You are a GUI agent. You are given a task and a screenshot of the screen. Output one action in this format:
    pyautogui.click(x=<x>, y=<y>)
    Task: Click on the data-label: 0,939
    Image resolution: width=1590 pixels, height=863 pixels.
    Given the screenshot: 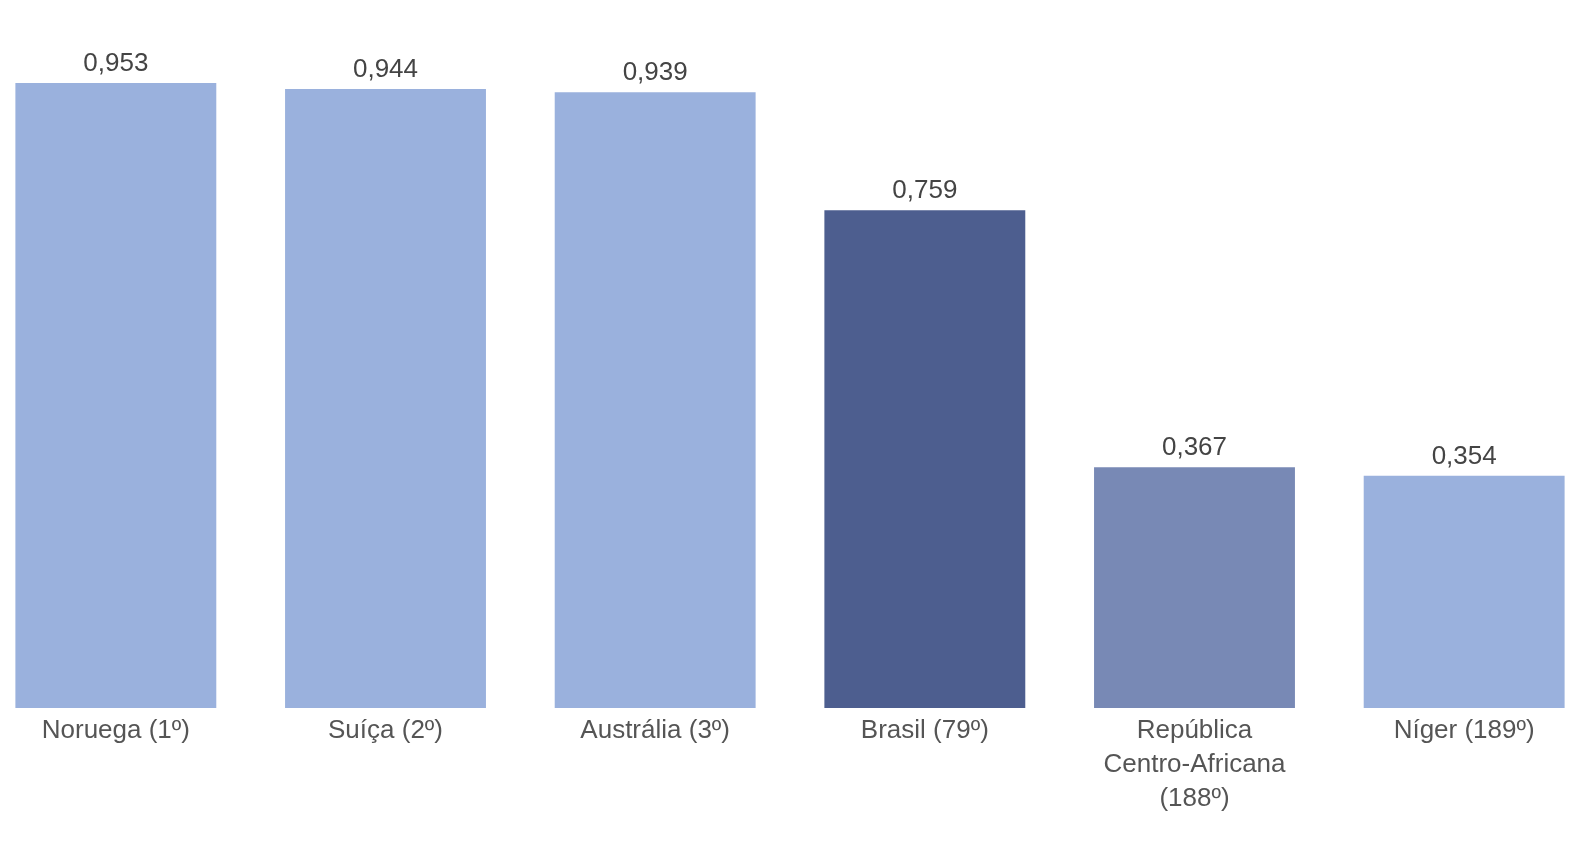 What is the action you would take?
    pyautogui.click(x=655, y=71)
    